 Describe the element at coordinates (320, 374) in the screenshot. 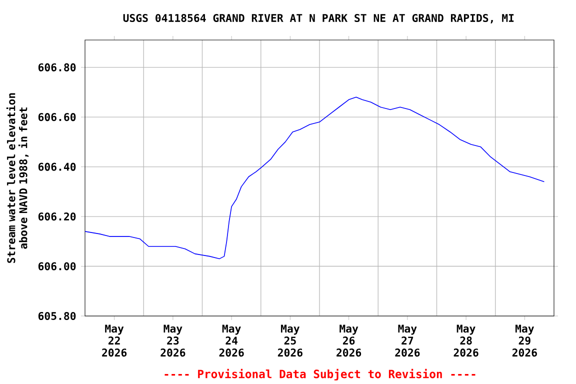

I see `text: ---- Provisional Data Subject to Revision ----` at that location.